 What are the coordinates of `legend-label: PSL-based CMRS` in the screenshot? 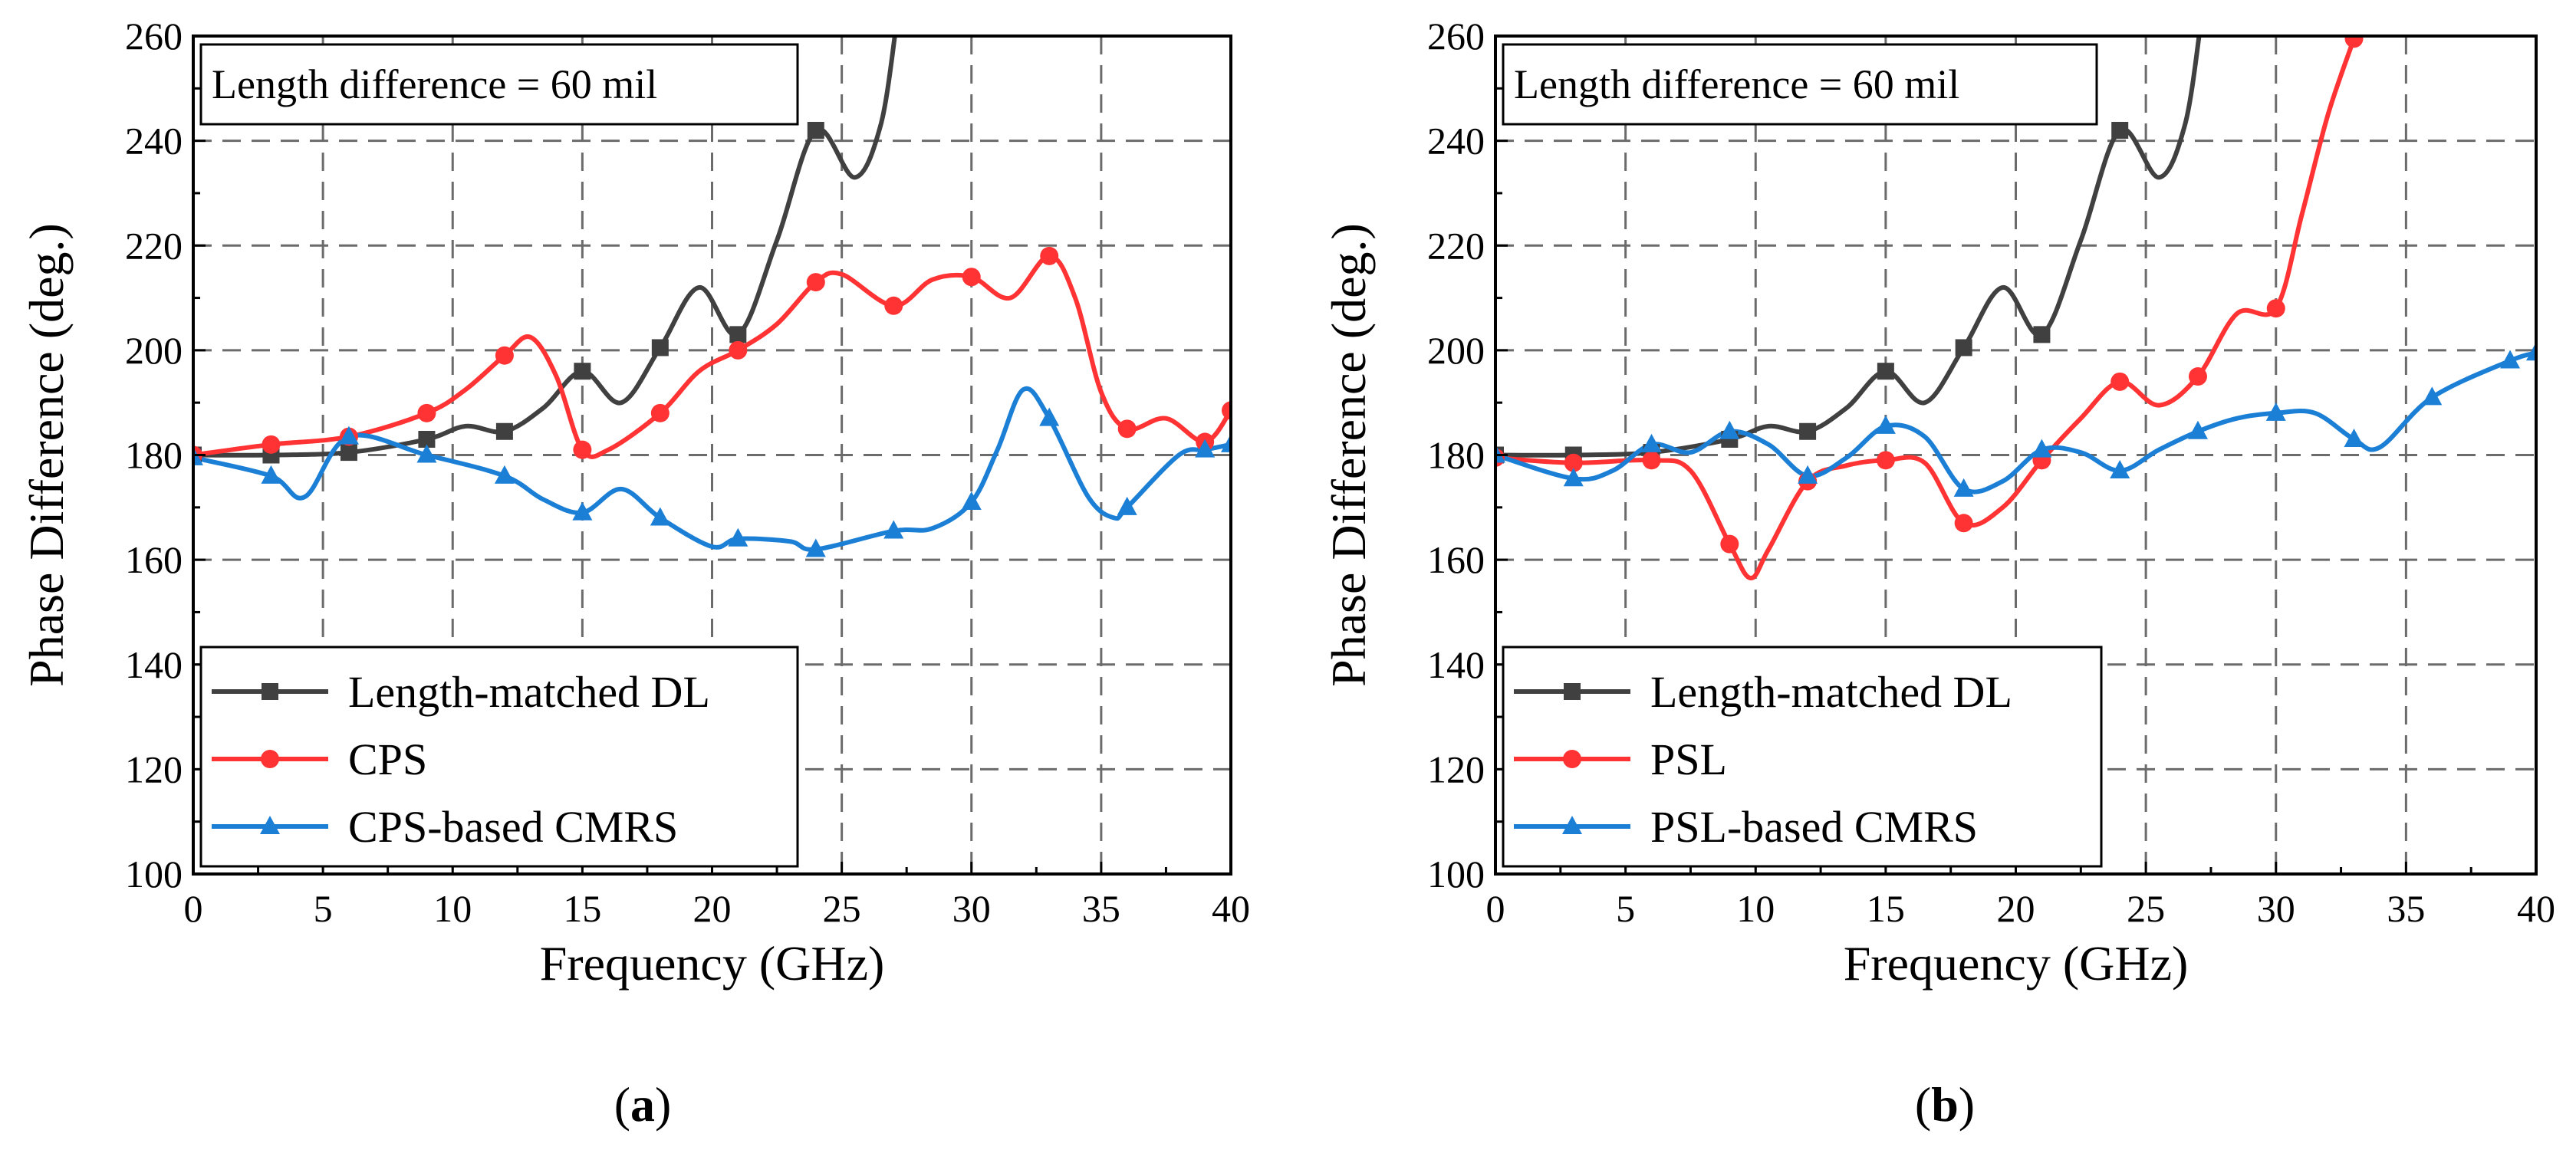 It's located at (1814, 827).